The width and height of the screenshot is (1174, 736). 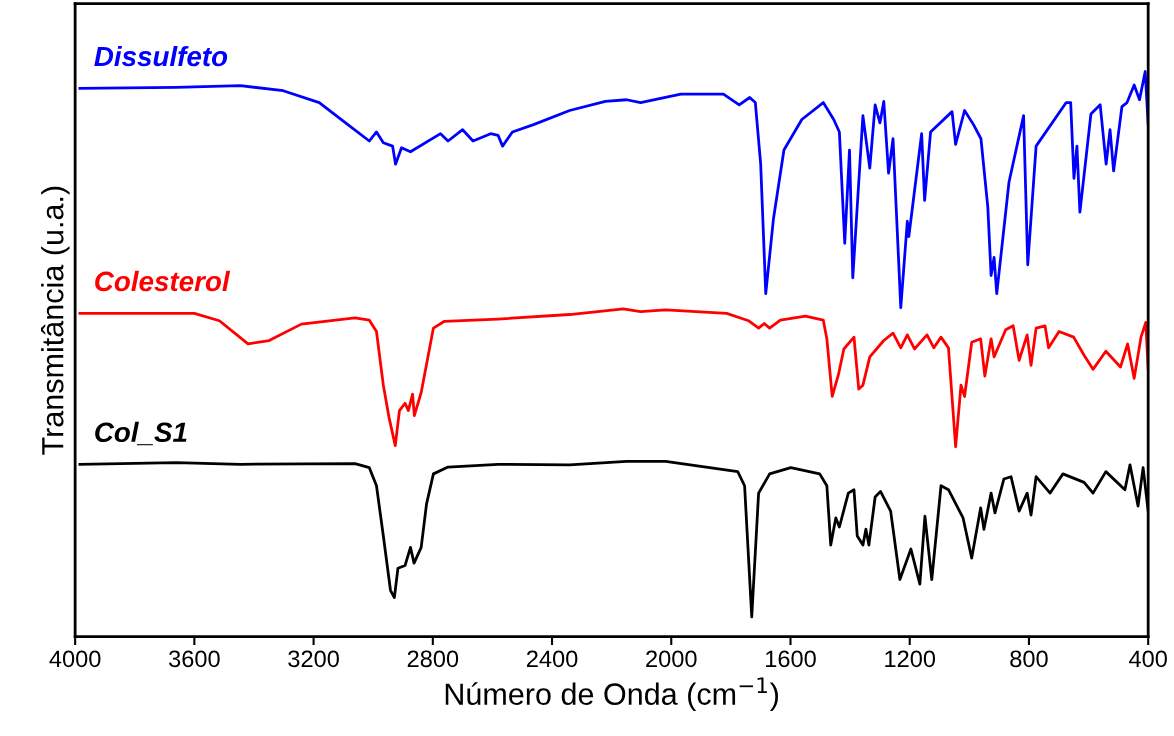 What do you see at coordinates (671, 659) in the screenshot?
I see `x-tick-label: 2000` at bounding box center [671, 659].